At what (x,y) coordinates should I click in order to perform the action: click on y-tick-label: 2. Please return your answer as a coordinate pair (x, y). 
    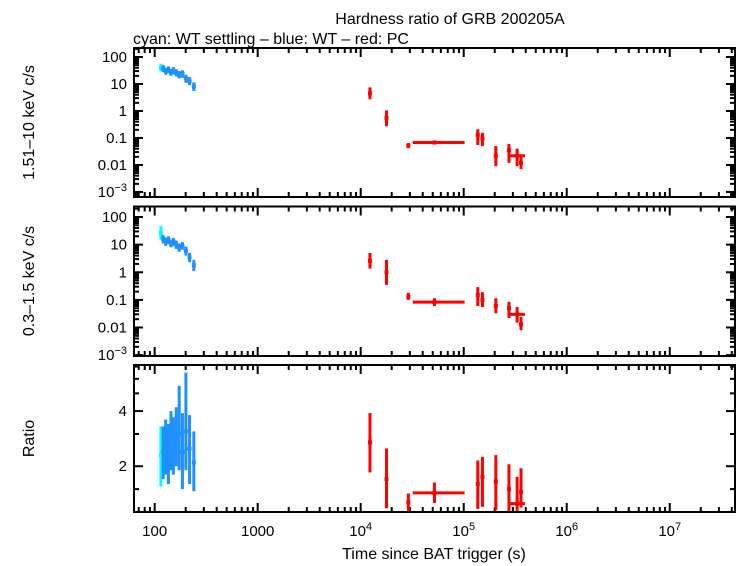
    Looking at the image, I should click on (123, 466).